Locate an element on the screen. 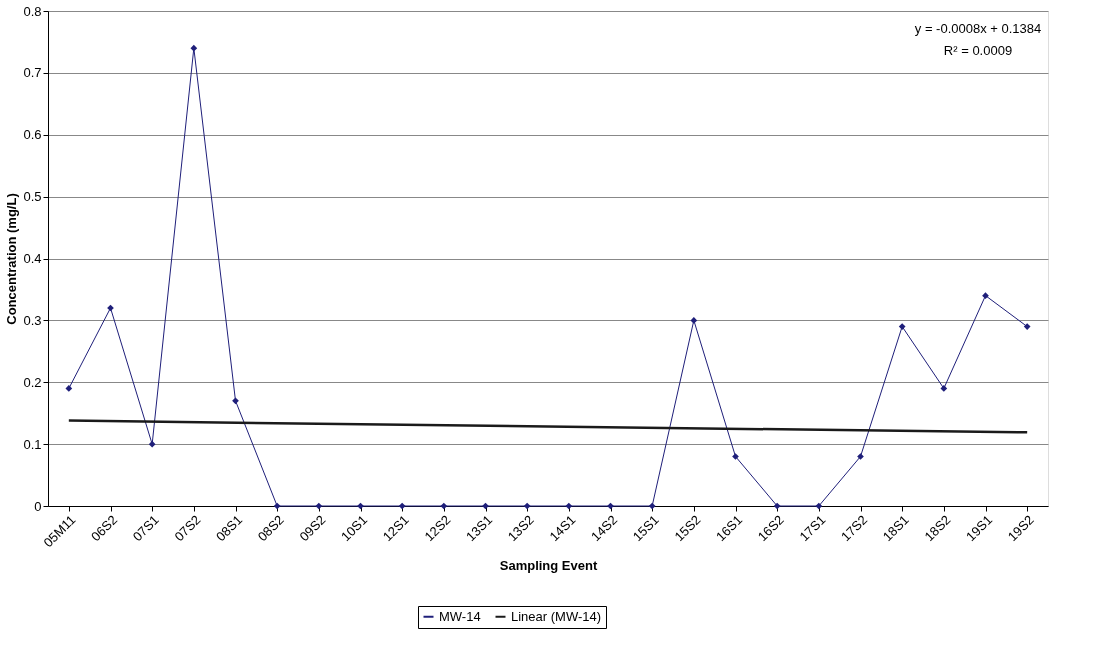  y-tick-label: 0.8 is located at coordinates (32, 11).